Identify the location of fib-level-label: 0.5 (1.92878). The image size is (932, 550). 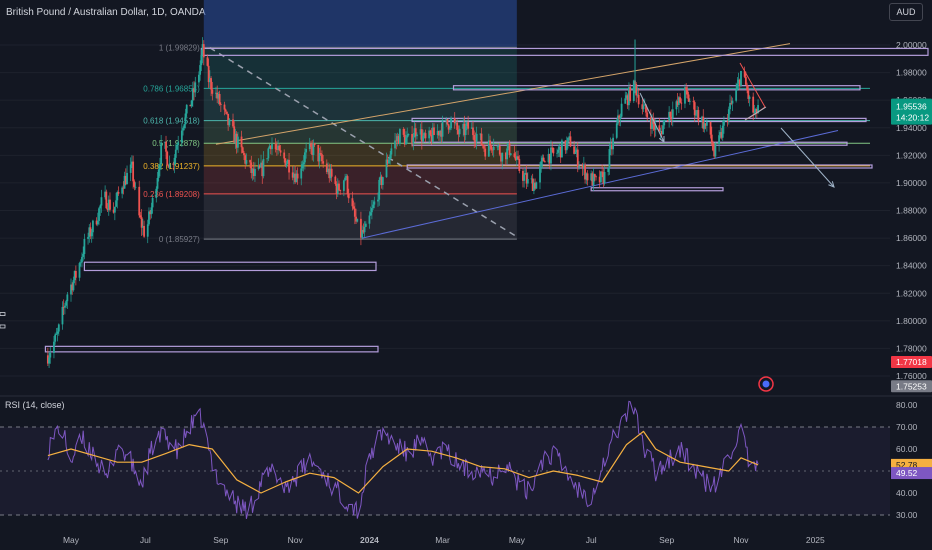
(176, 143).